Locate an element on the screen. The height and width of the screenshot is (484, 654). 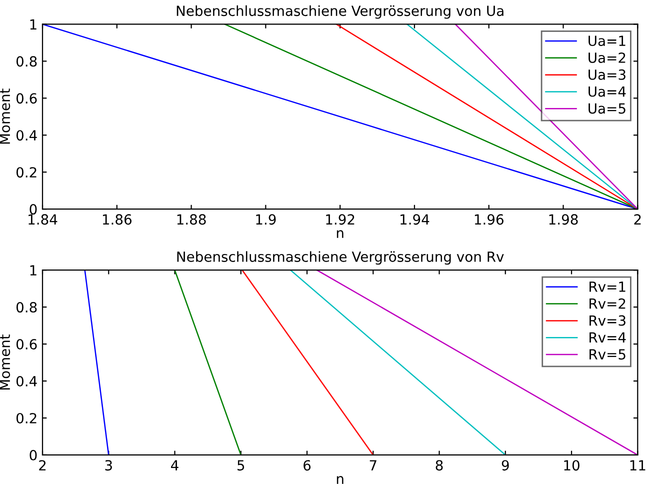
x-tick-label: 1.86 is located at coordinates (117, 219).